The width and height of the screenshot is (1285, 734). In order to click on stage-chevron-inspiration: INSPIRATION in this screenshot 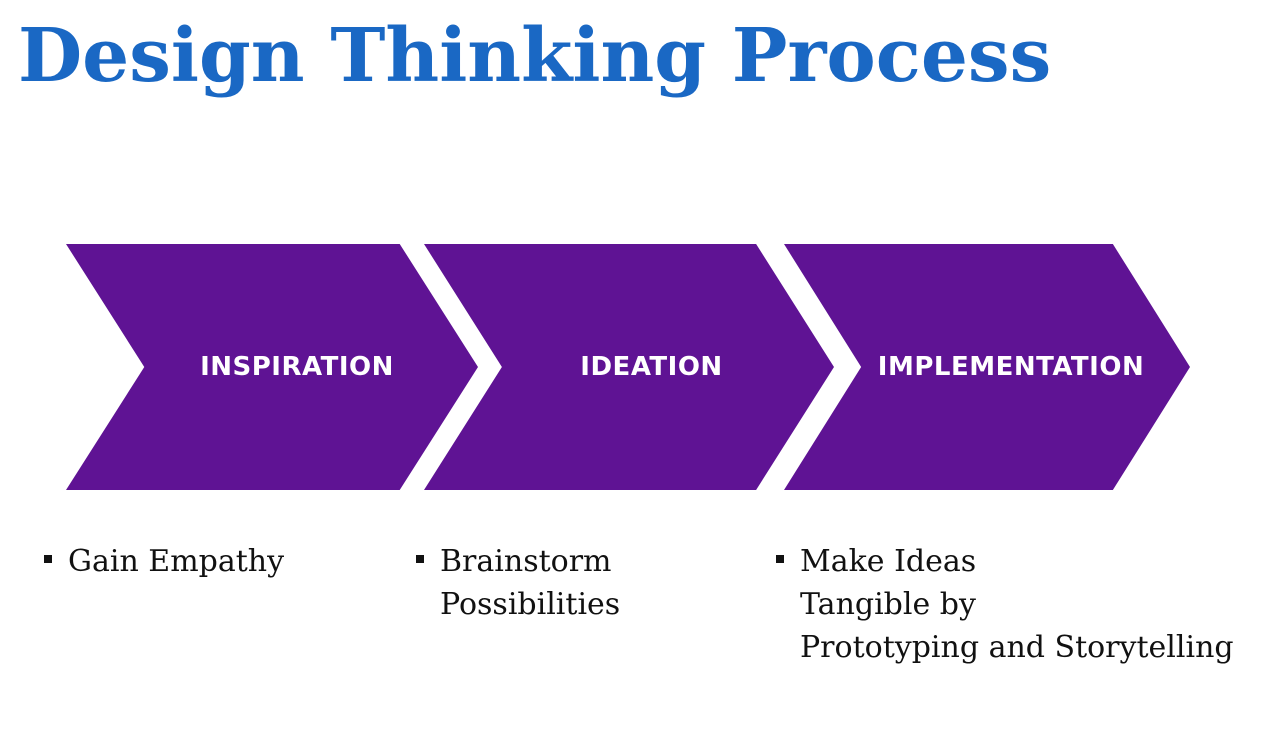, I will do `click(272, 367)`.